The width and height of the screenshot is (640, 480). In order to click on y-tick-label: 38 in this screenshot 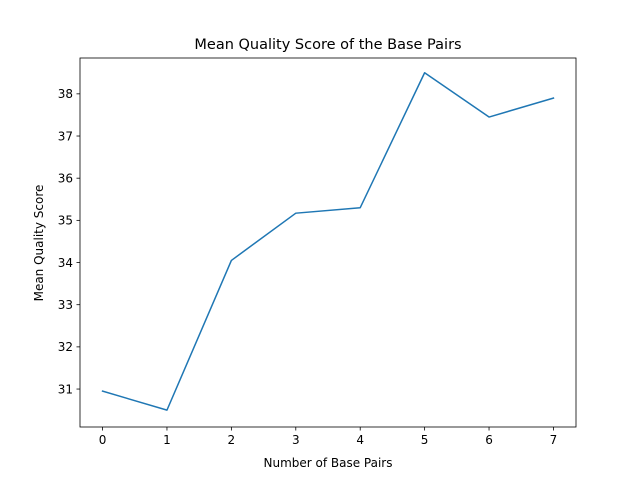, I will do `click(65, 94)`.